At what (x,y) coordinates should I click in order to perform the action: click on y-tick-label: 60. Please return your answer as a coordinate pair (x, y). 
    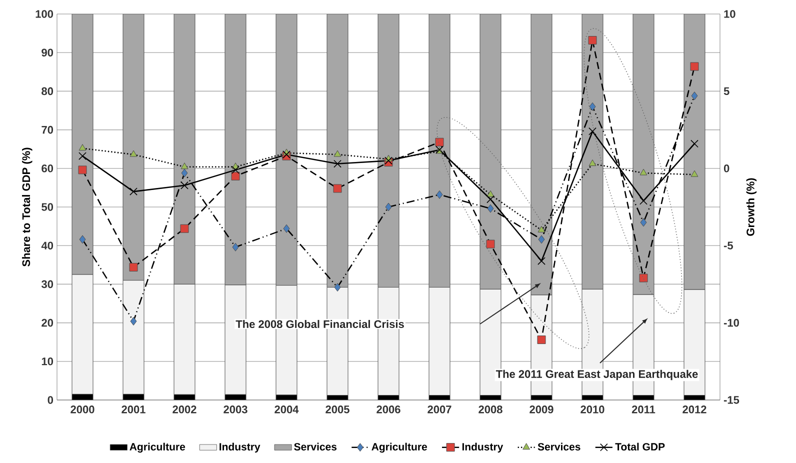
    Looking at the image, I should click on (48, 168).